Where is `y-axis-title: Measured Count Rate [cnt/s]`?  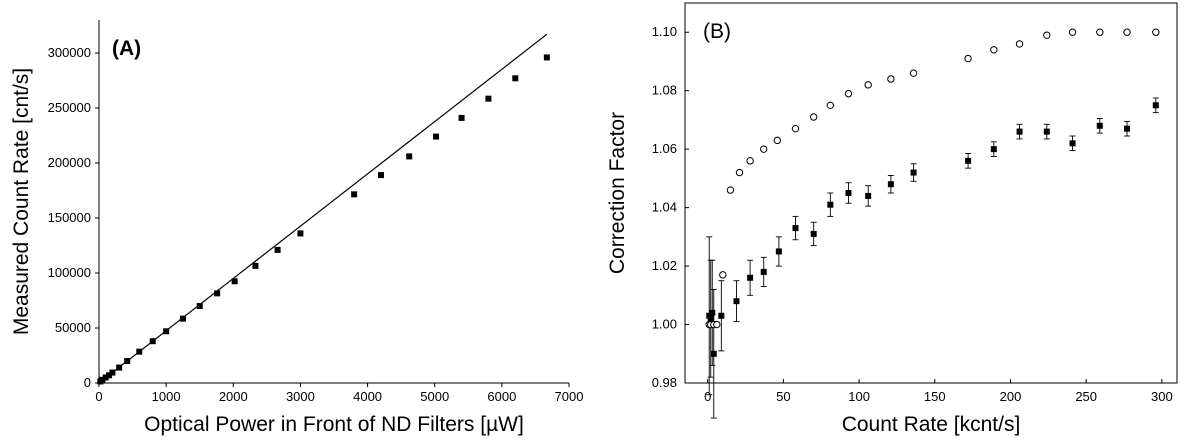 y-axis-title: Measured Count Rate [cnt/s] is located at coordinates (21, 201).